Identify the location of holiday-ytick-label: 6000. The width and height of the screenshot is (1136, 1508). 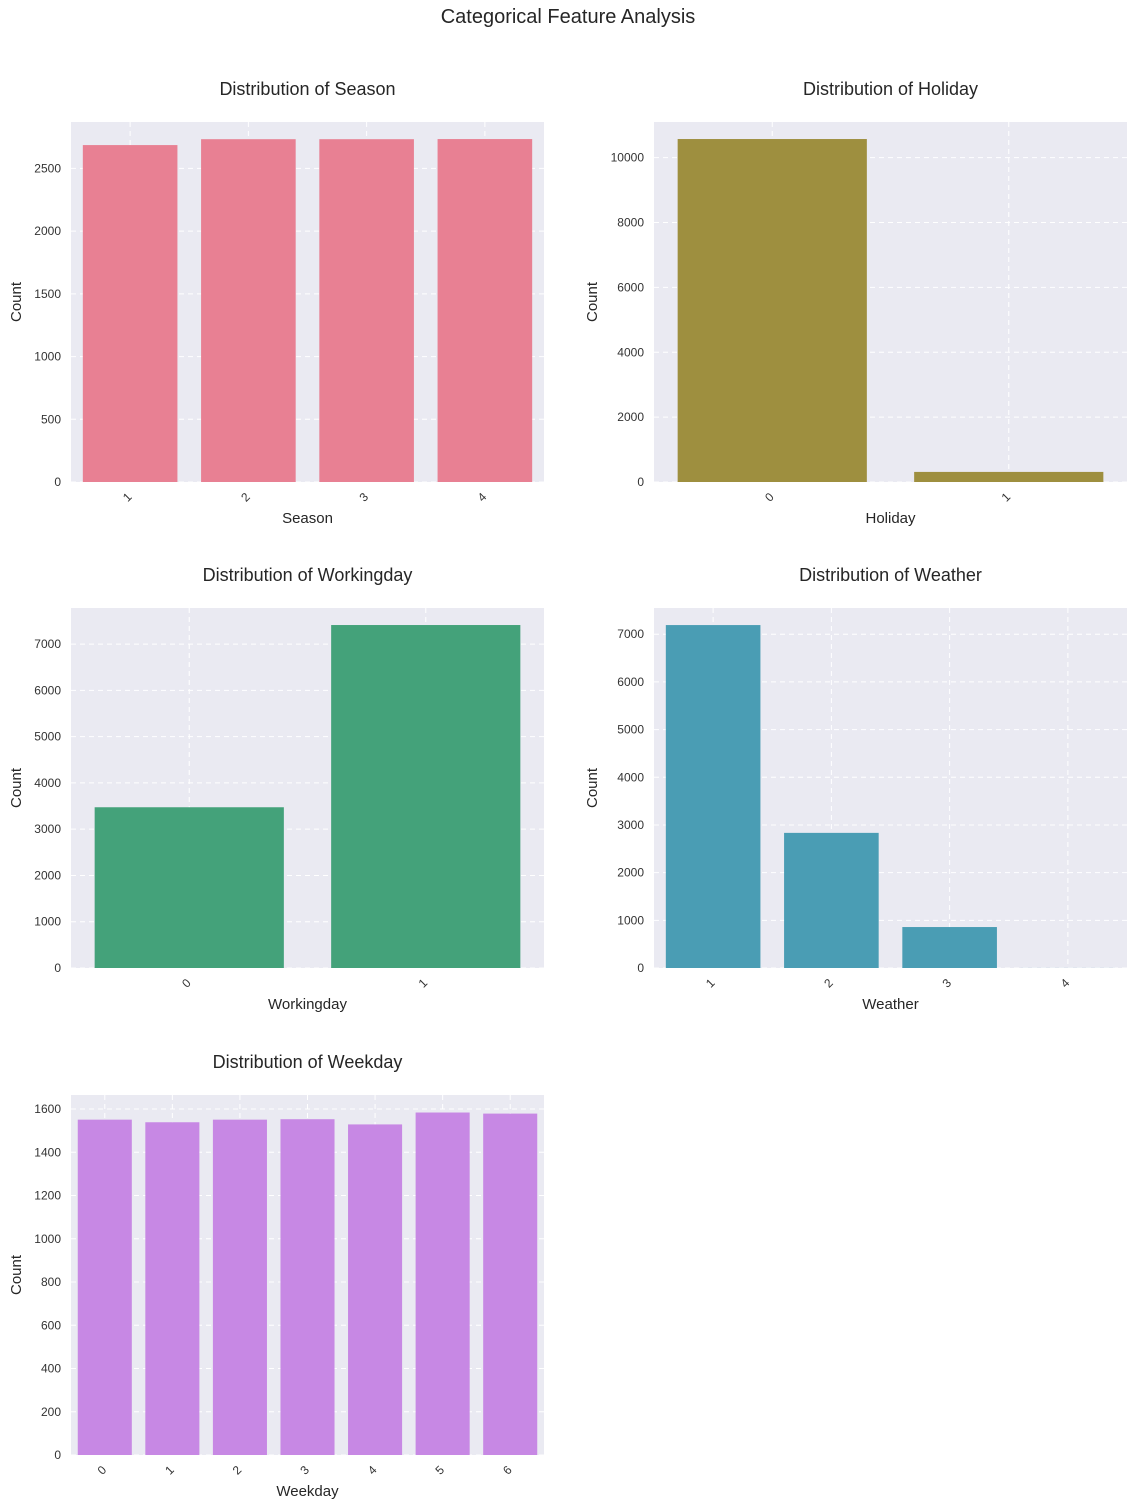
(630, 287).